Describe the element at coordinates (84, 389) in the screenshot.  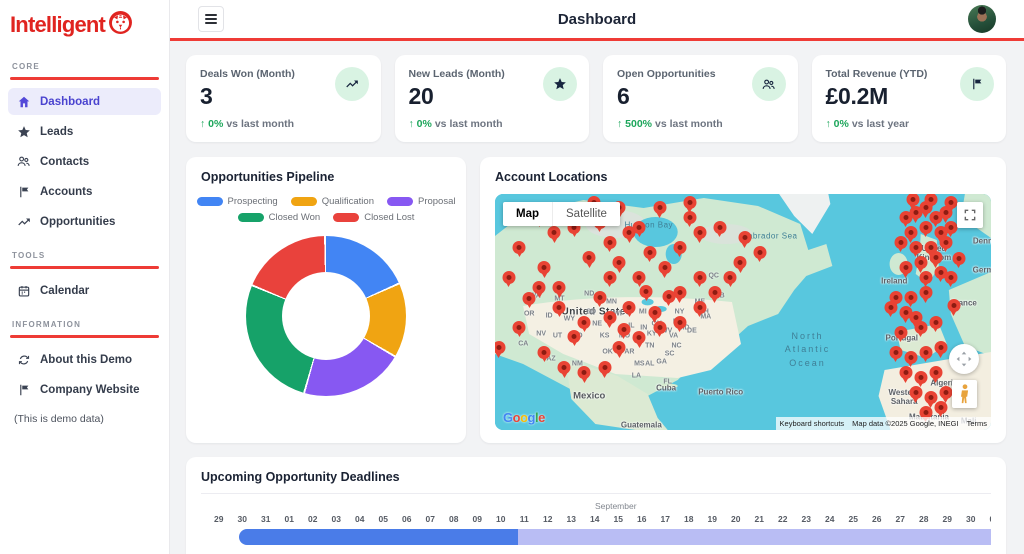
I see `sidebar-item-company-website: Company Website` at that location.